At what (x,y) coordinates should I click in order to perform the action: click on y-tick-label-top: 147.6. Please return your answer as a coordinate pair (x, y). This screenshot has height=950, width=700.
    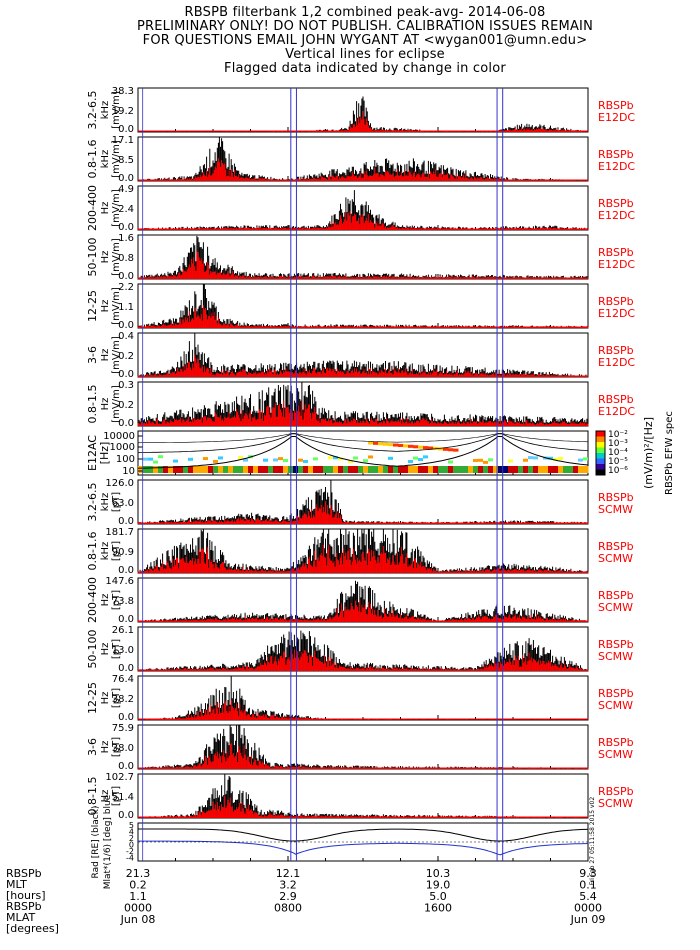
    Looking at the image, I should click on (119, 581).